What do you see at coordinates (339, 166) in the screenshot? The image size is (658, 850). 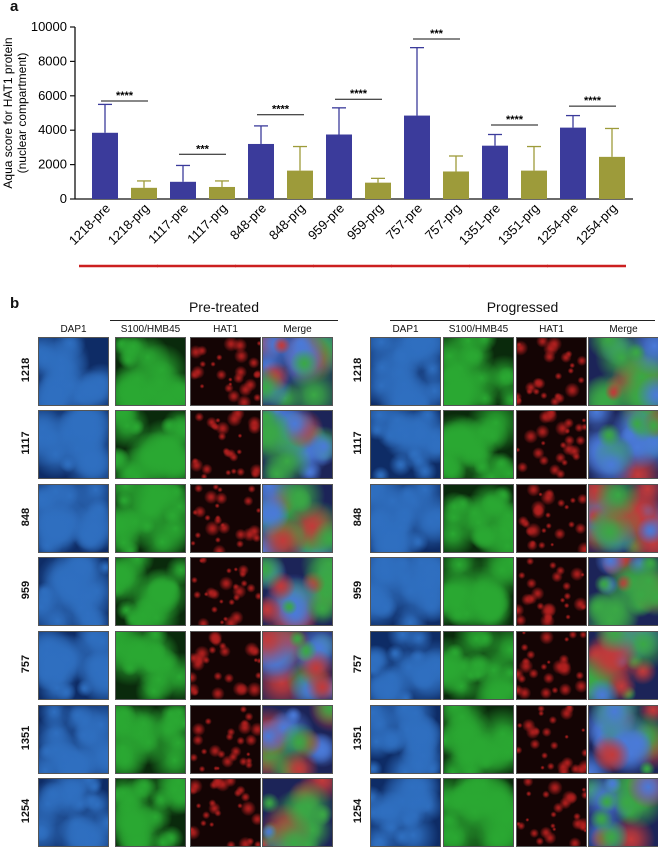 I see `bar-959-pre` at bounding box center [339, 166].